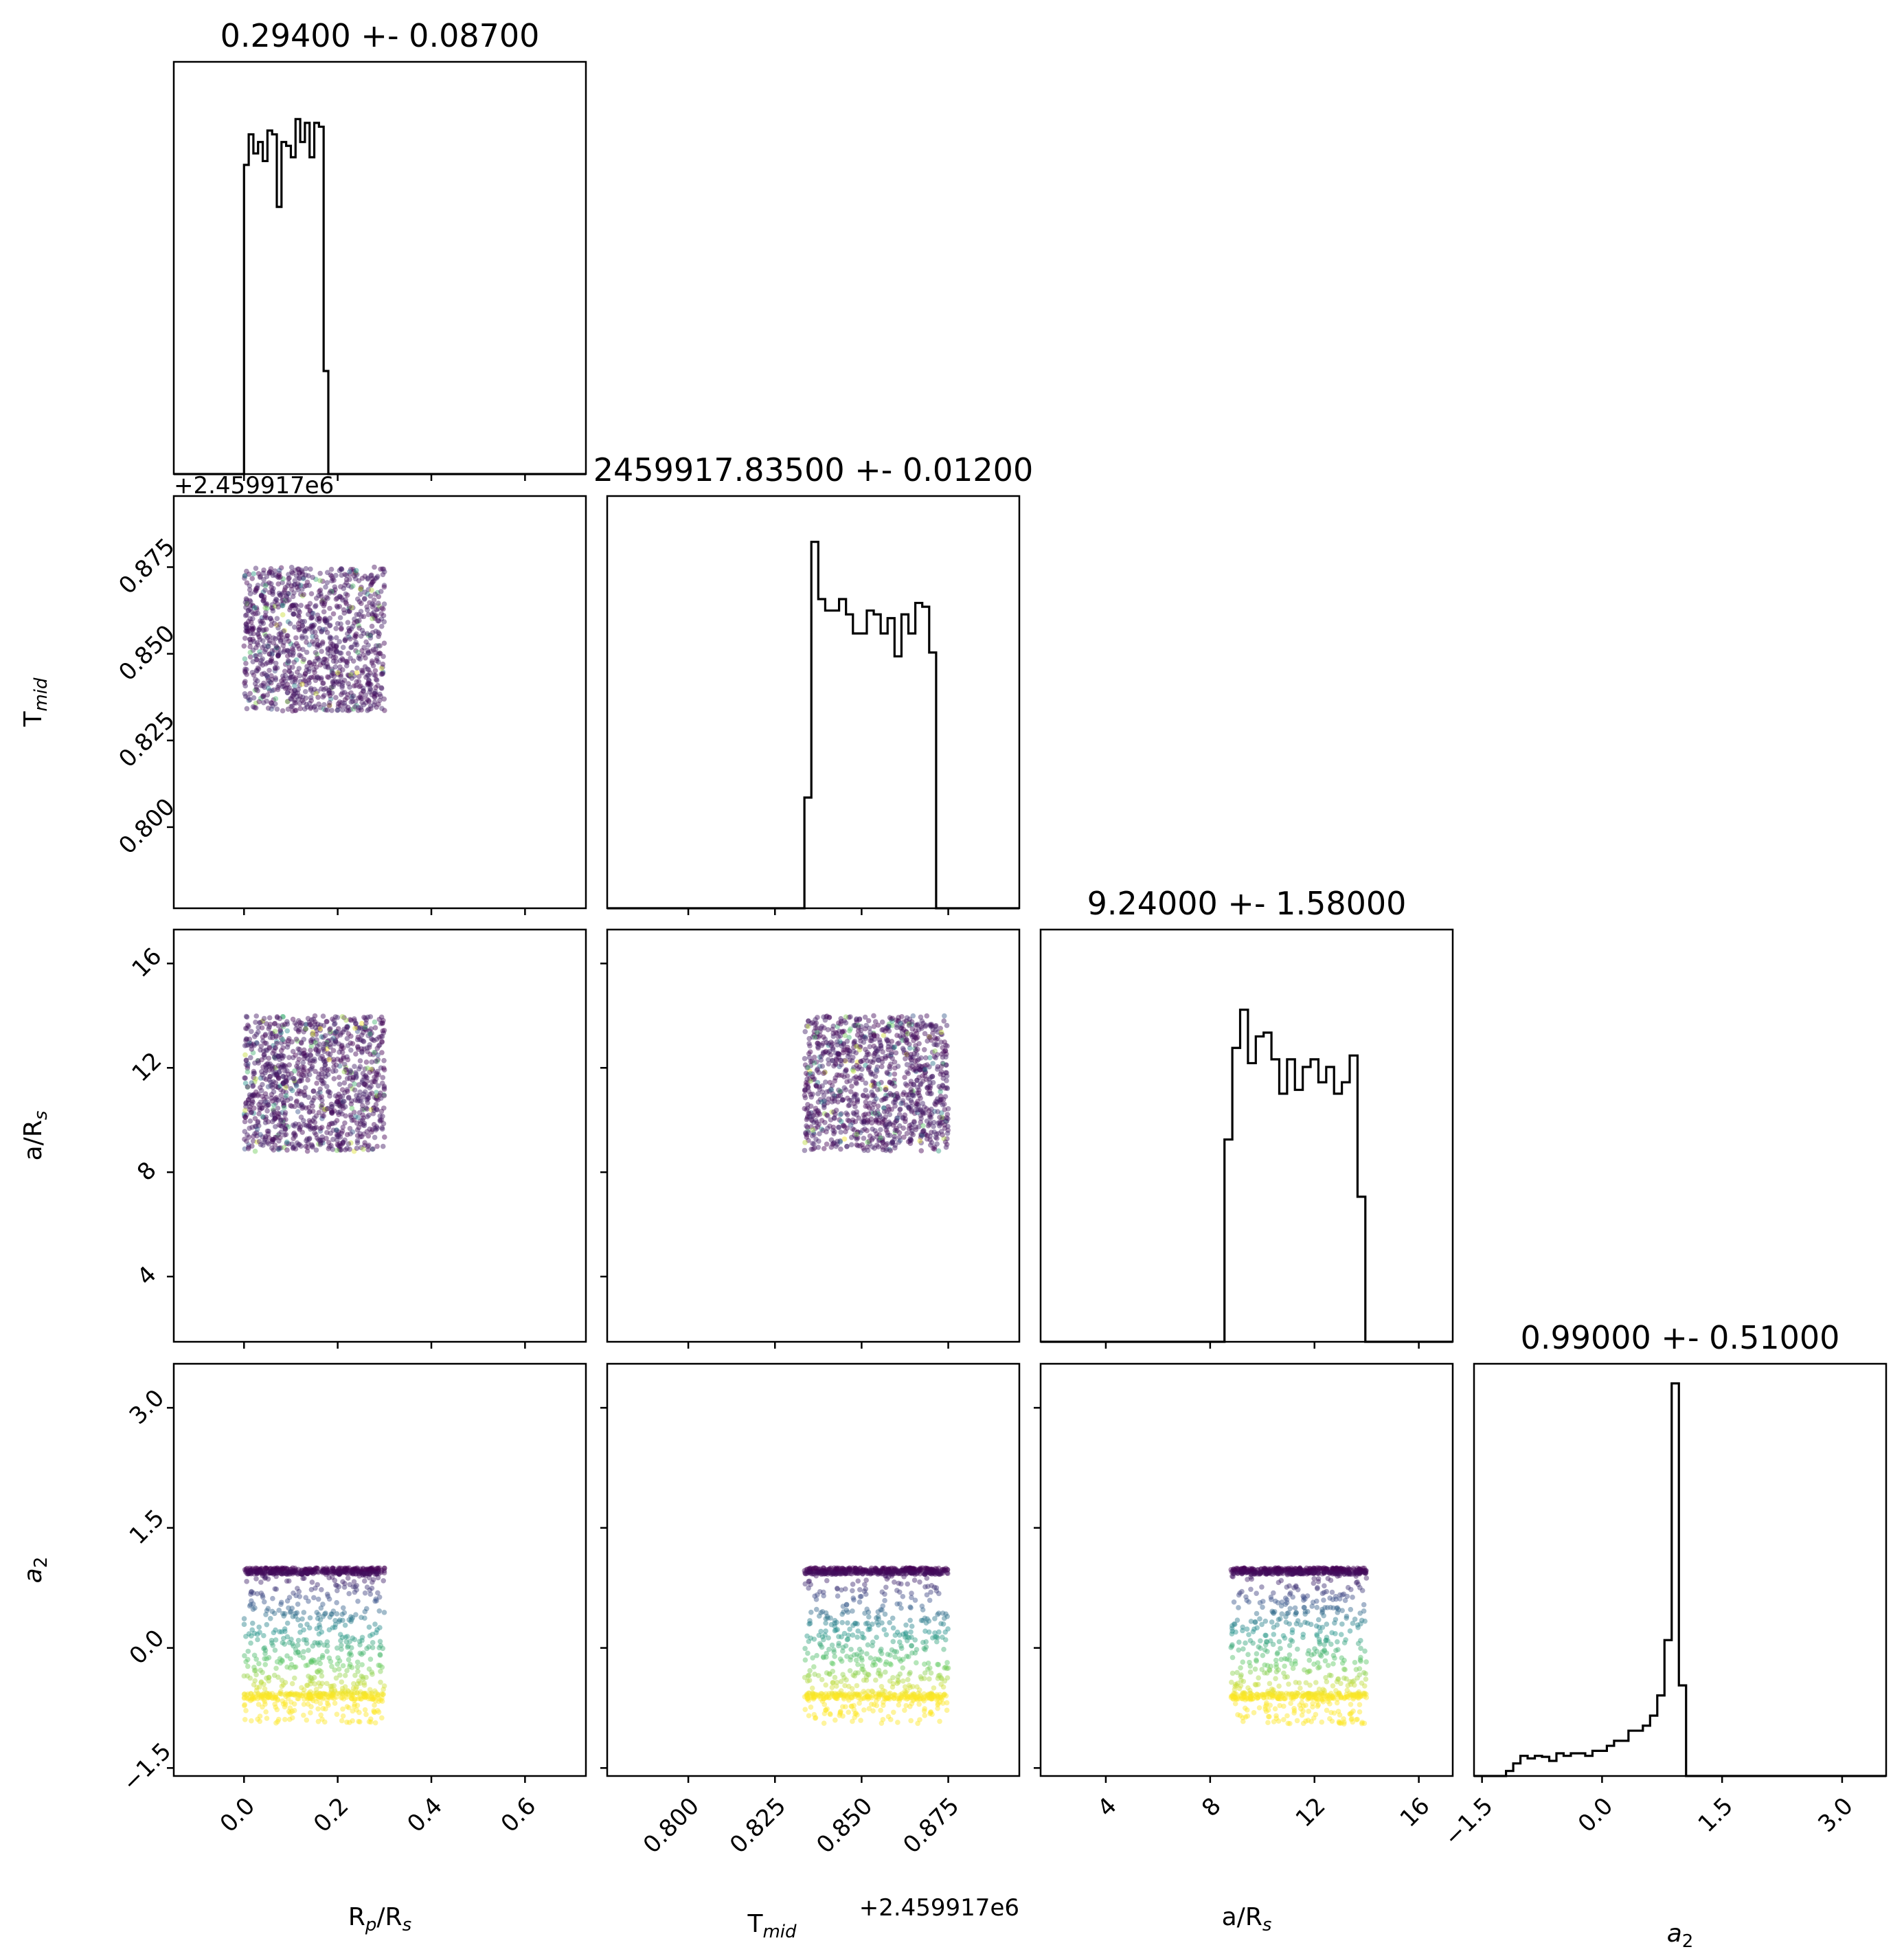 Image resolution: width=1904 pixels, height=1956 pixels. Describe the element at coordinates (813, 702) in the screenshot. I see `panel-frame` at that location.